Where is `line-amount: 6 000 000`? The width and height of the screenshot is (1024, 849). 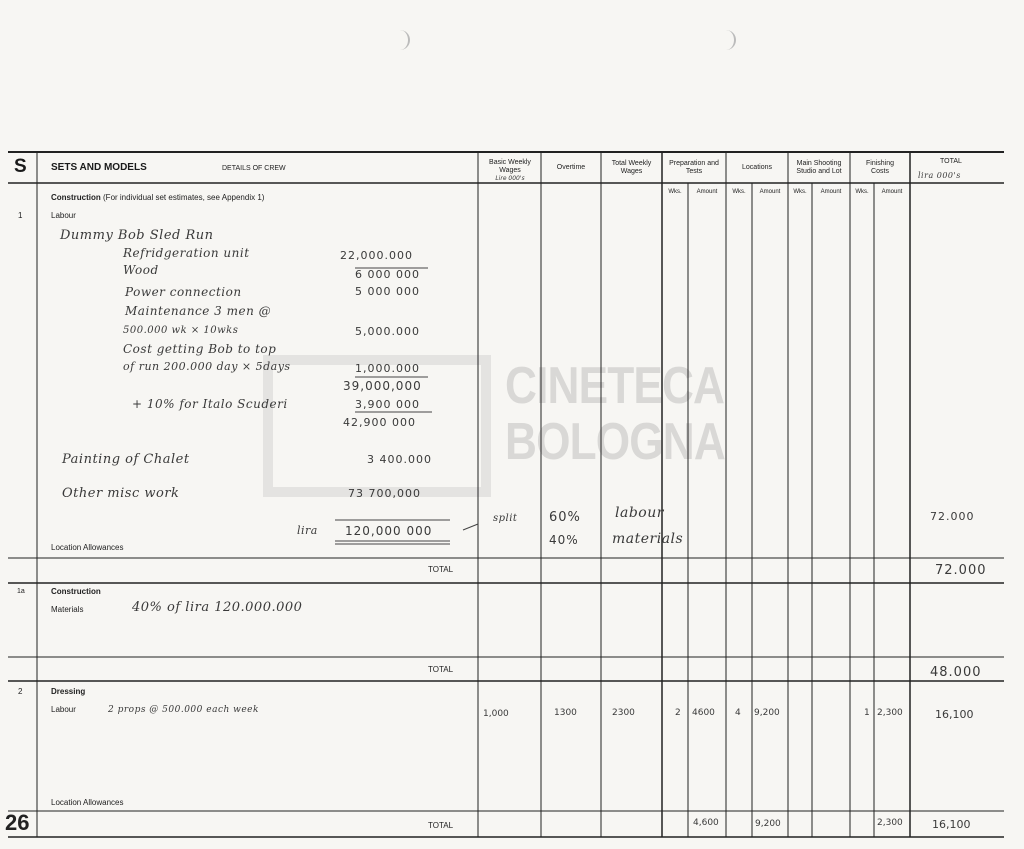 line-amount: 6 000 000 is located at coordinates (387, 274).